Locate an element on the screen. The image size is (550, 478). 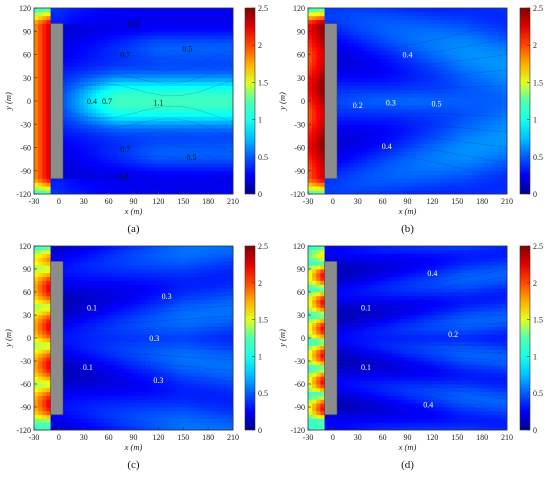
y-tick-label: 90 is located at coordinates (301, 31).